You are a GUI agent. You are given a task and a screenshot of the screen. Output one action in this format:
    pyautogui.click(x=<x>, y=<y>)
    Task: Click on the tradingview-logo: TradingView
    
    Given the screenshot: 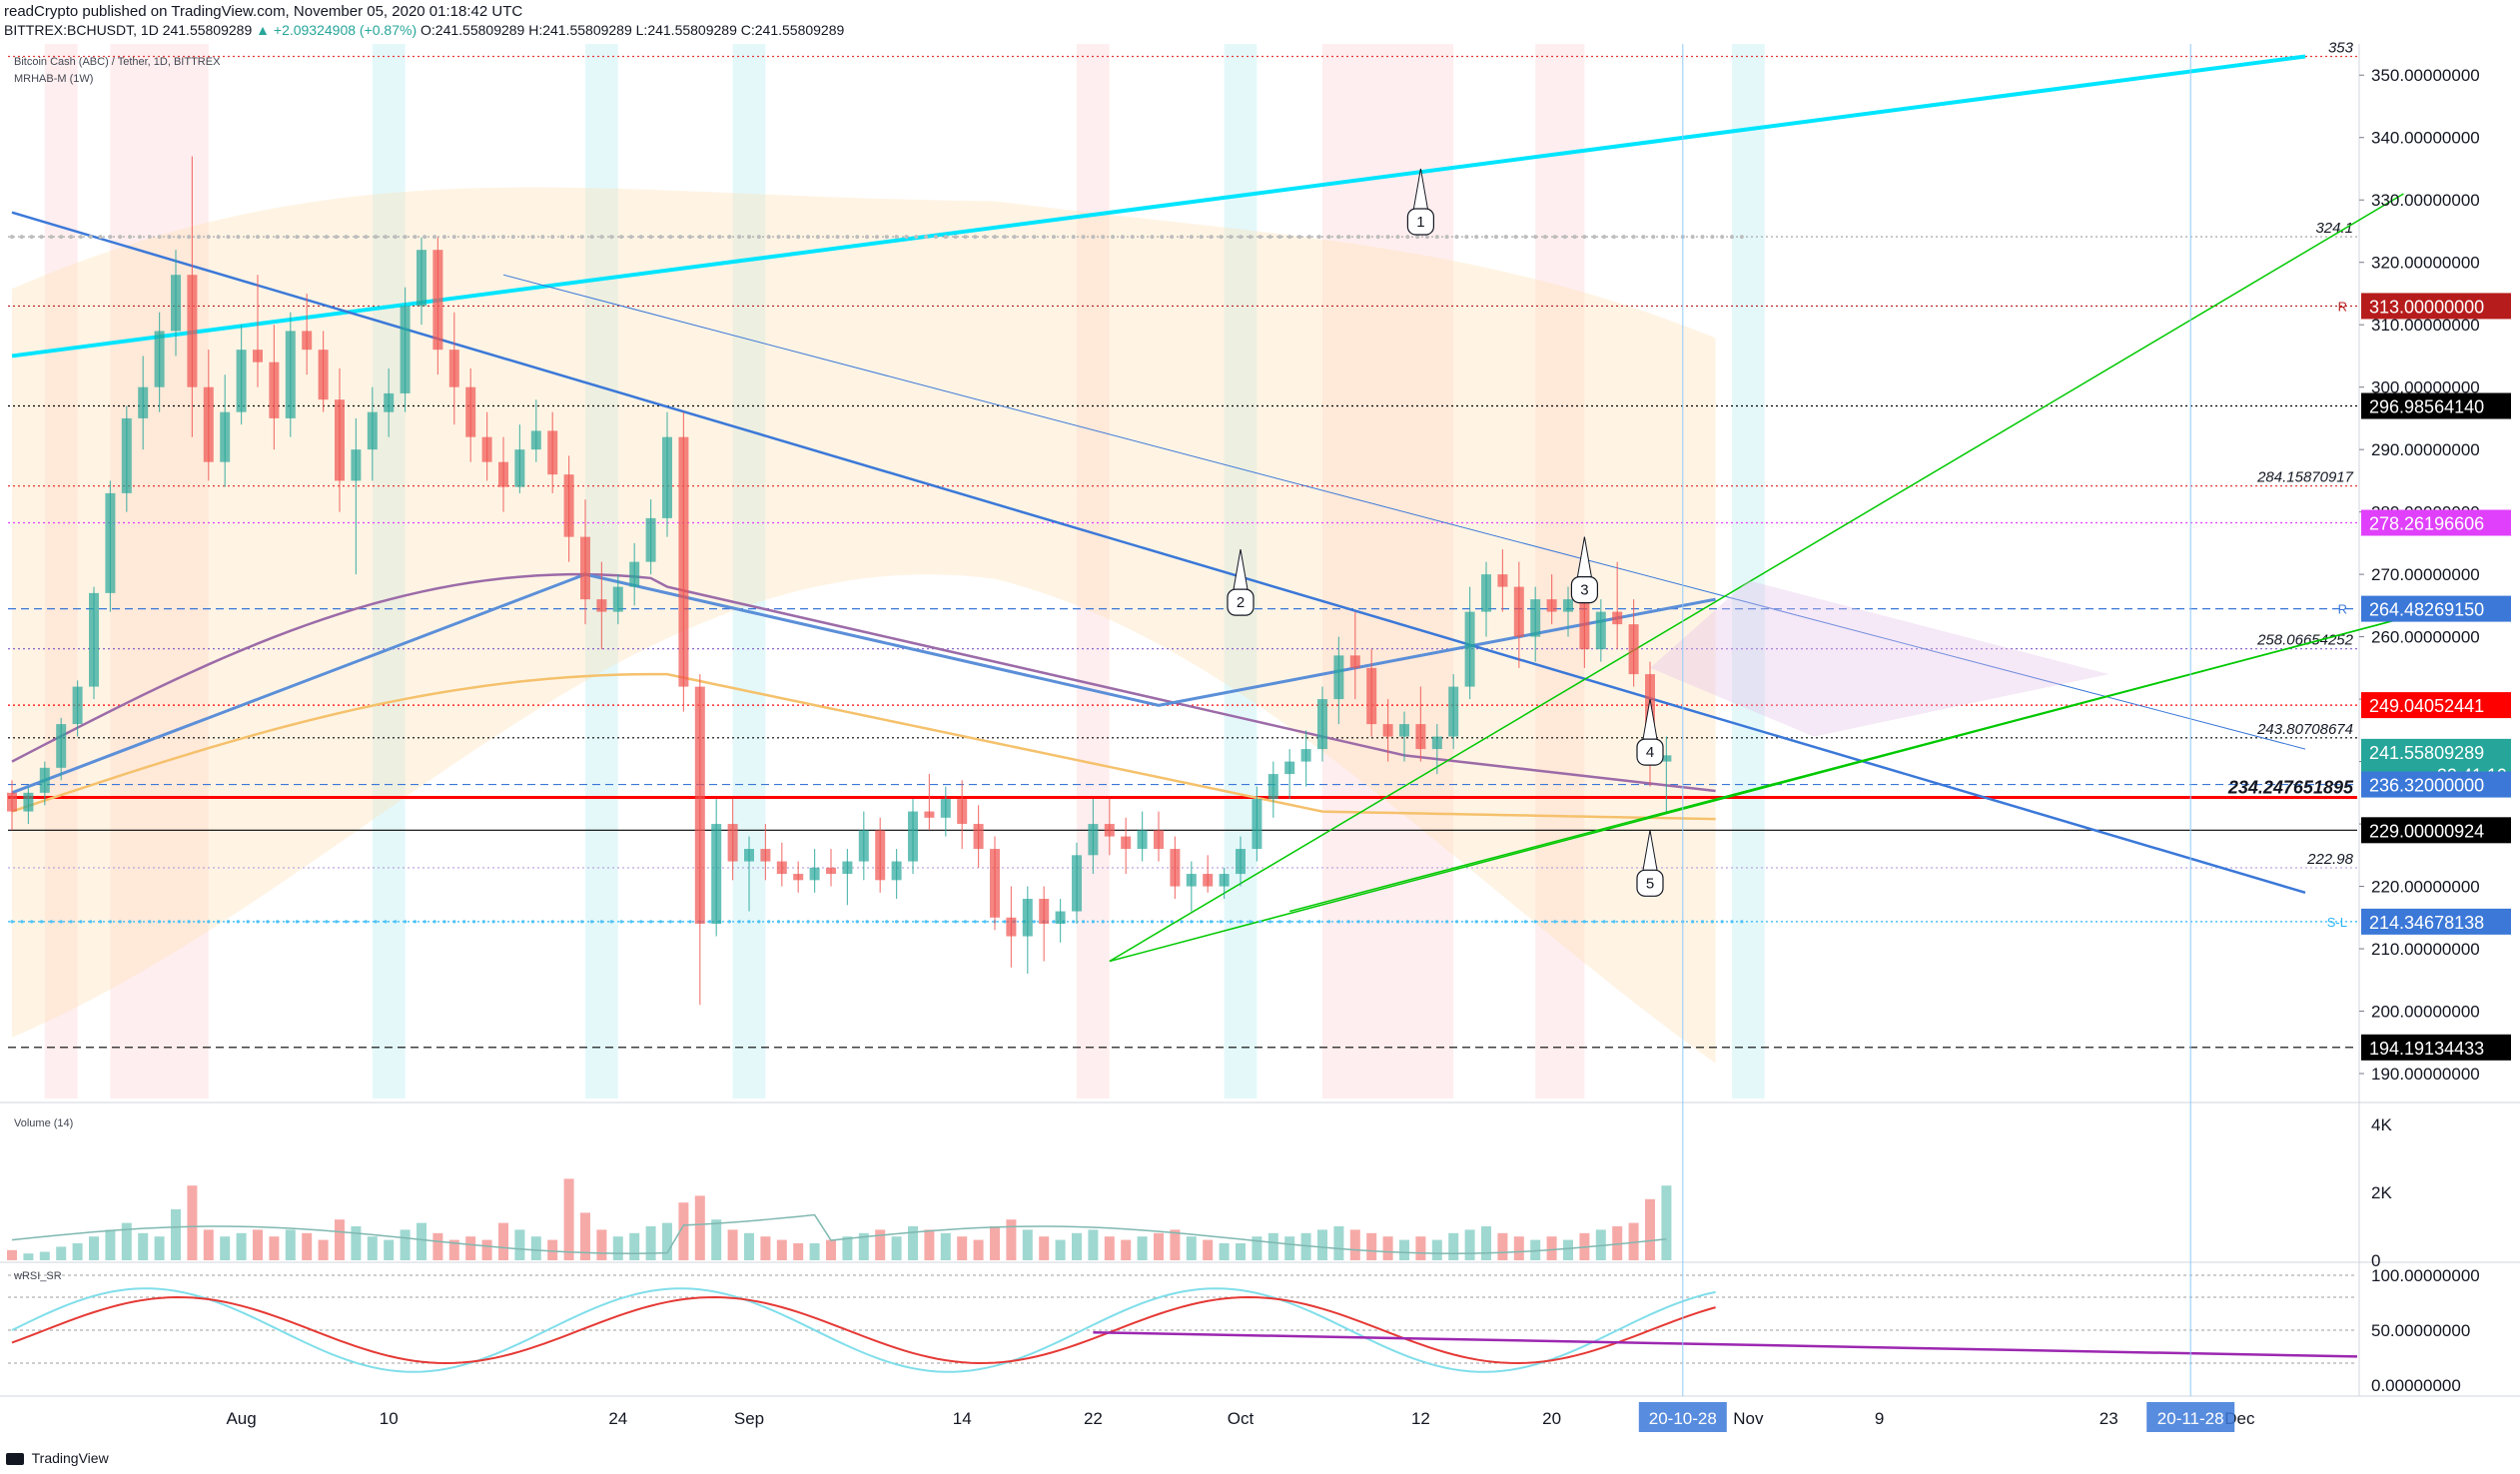 What is the action you would take?
    pyautogui.click(x=57, y=1458)
    